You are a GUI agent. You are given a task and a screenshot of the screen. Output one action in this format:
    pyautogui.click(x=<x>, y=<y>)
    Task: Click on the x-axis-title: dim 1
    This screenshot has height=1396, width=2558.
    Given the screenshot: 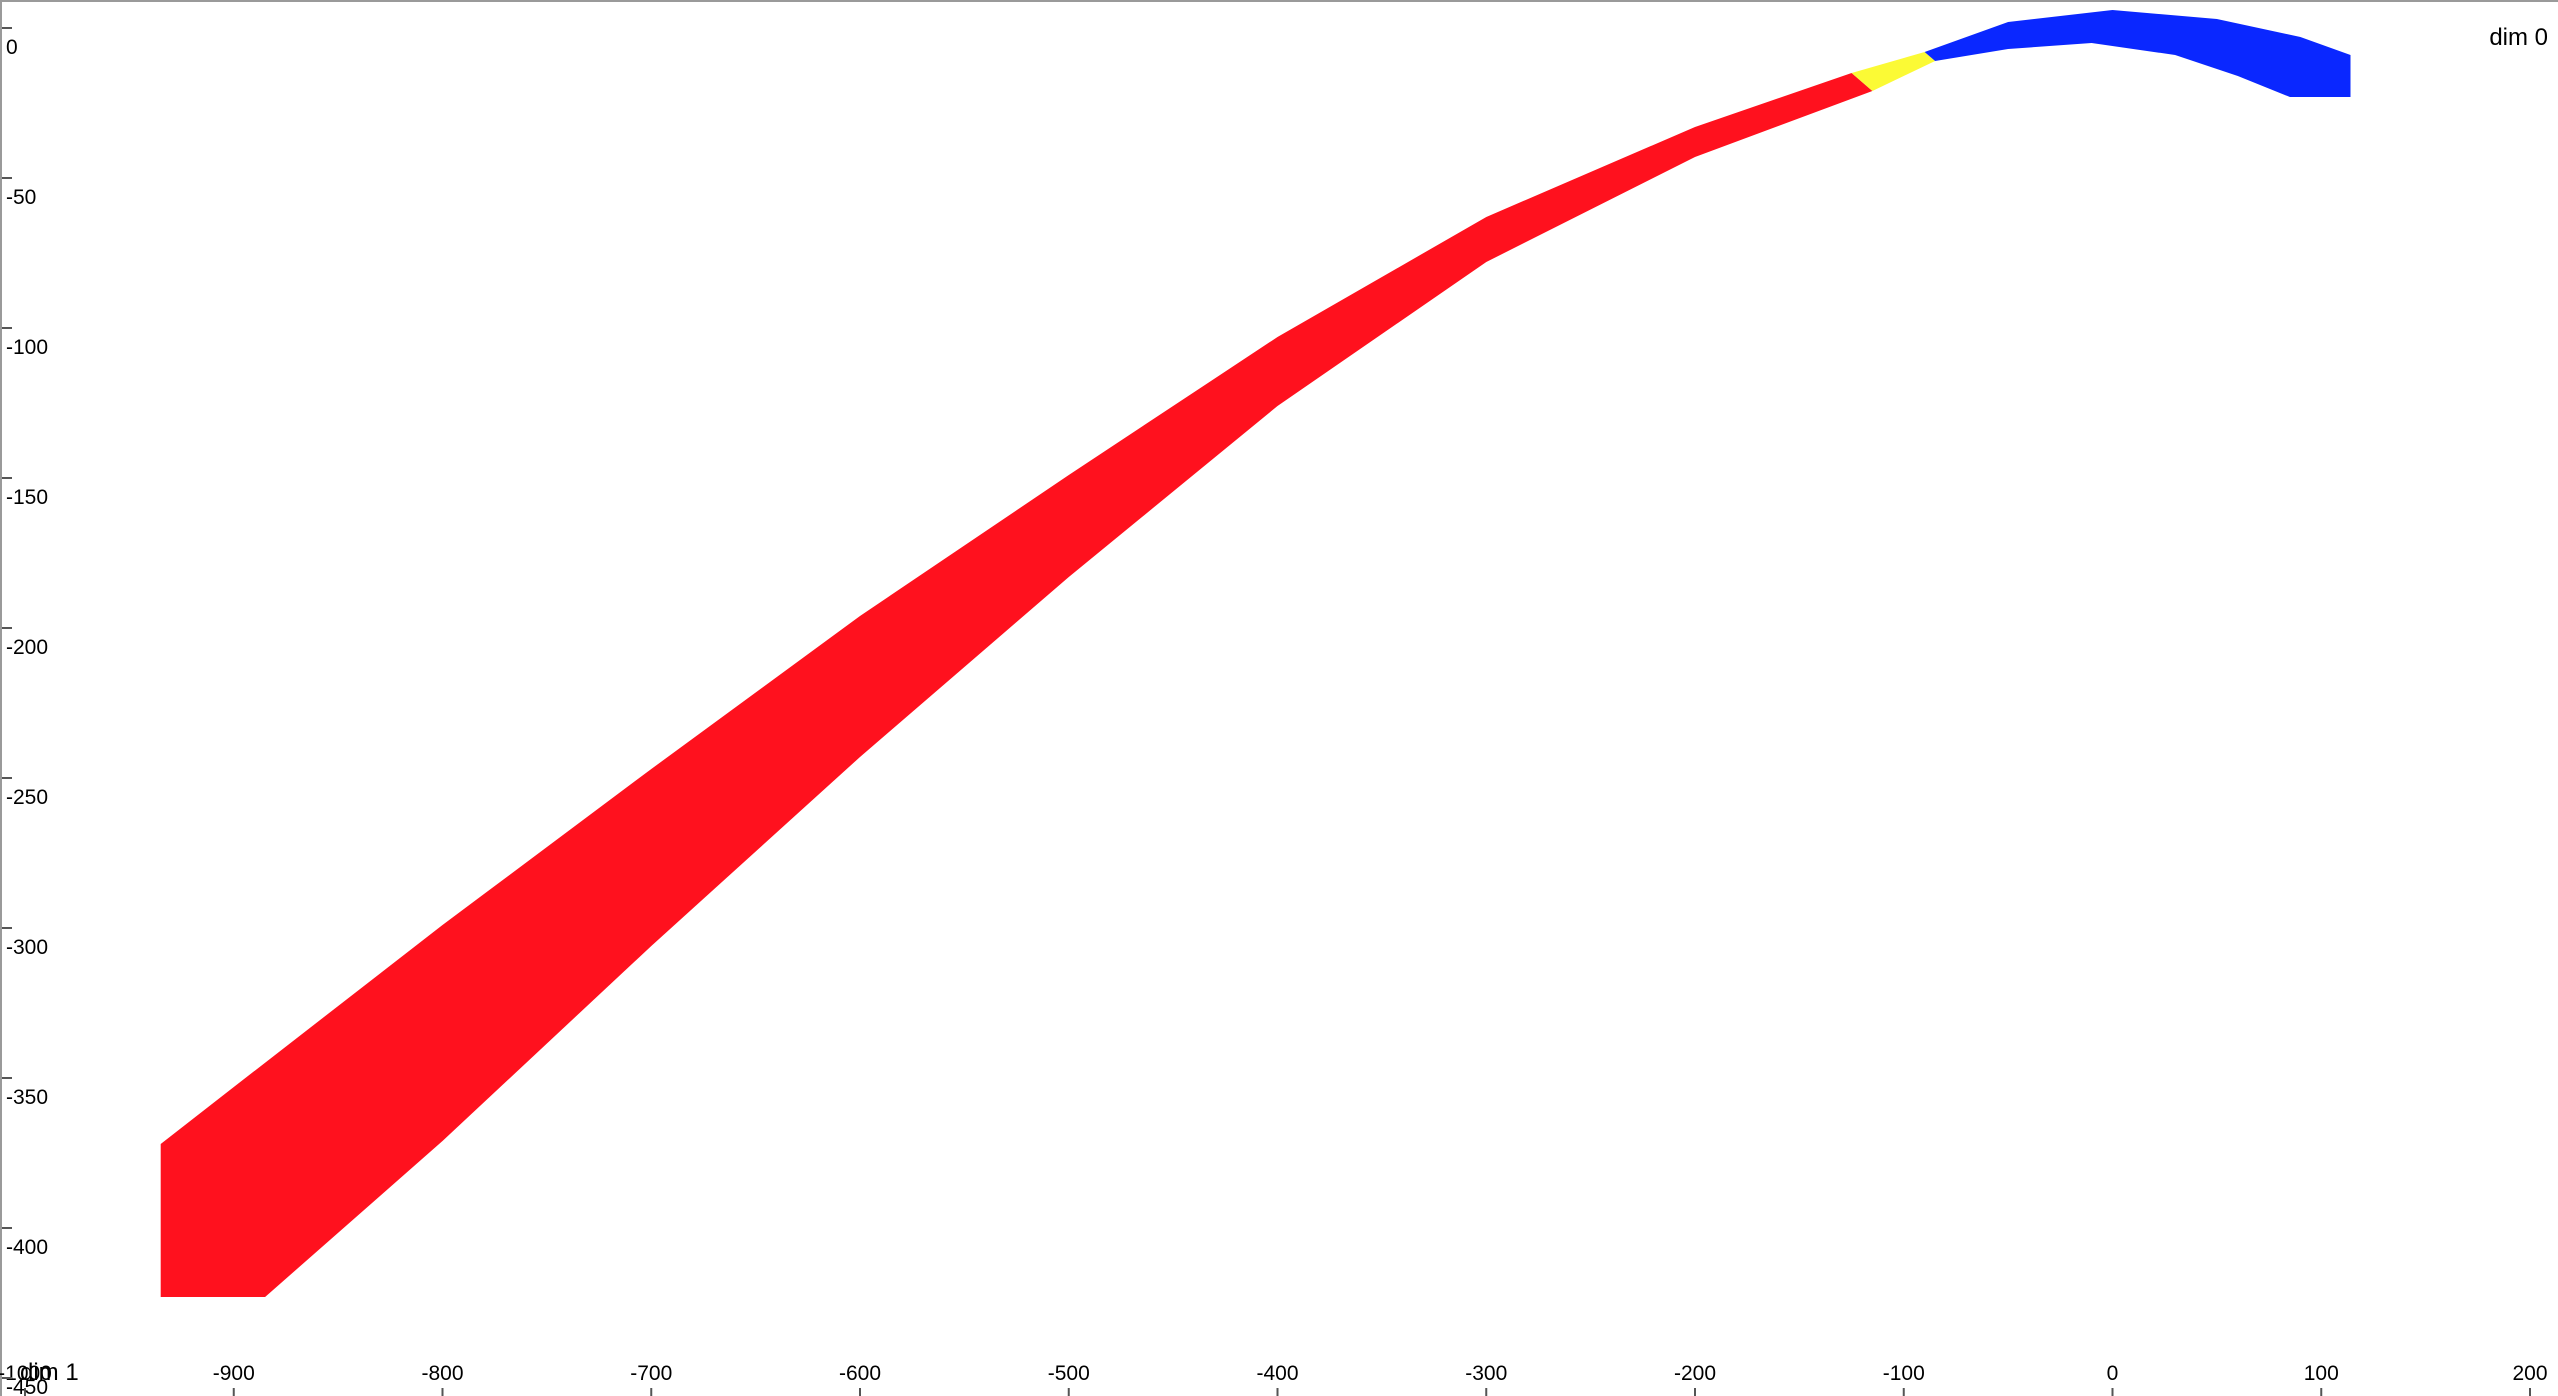 What is the action you would take?
    pyautogui.click(x=49, y=1372)
    